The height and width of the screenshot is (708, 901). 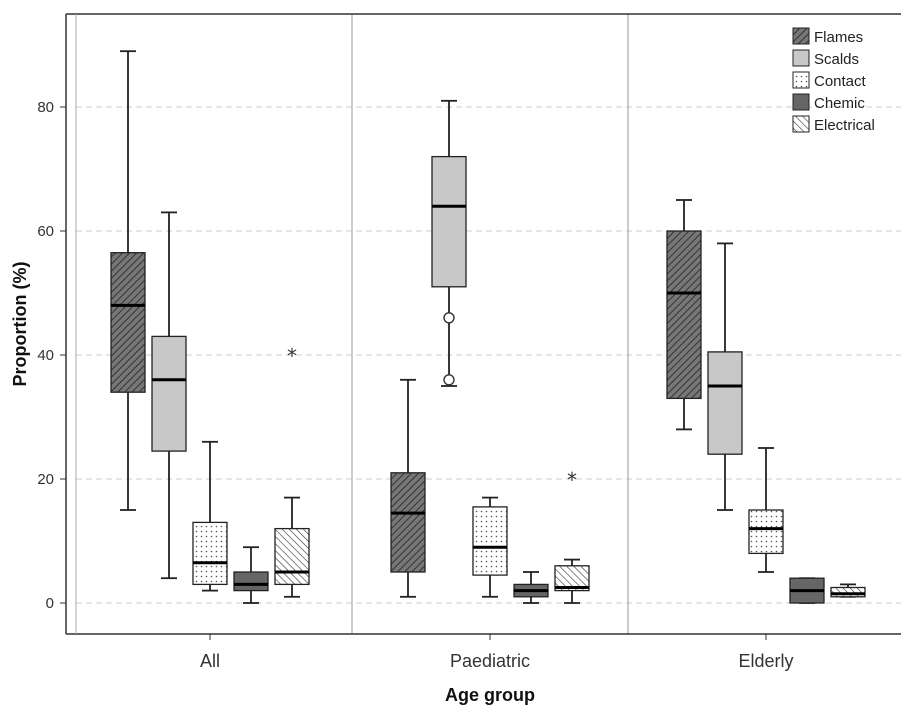 What do you see at coordinates (844, 125) in the screenshot?
I see `legend-label-electrical: Electrical` at bounding box center [844, 125].